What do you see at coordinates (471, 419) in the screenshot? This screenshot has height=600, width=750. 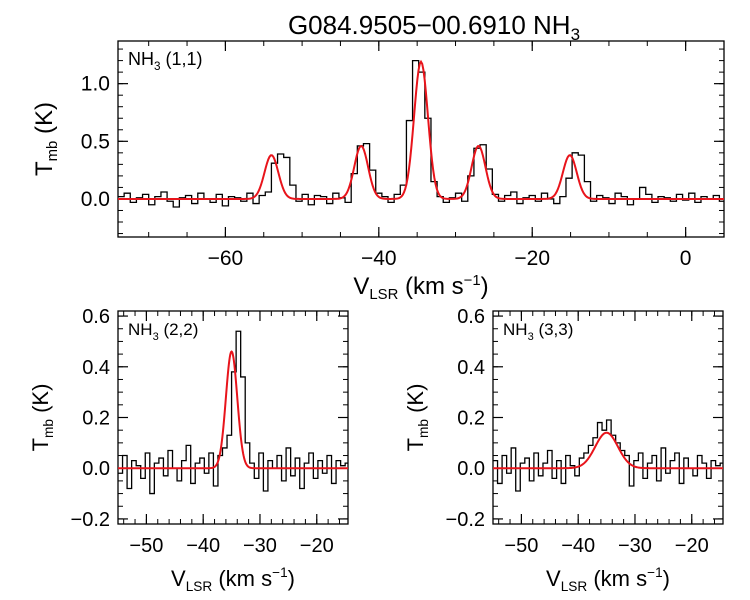 I see `bottom-right-y-tick-label: 0.2` at bounding box center [471, 419].